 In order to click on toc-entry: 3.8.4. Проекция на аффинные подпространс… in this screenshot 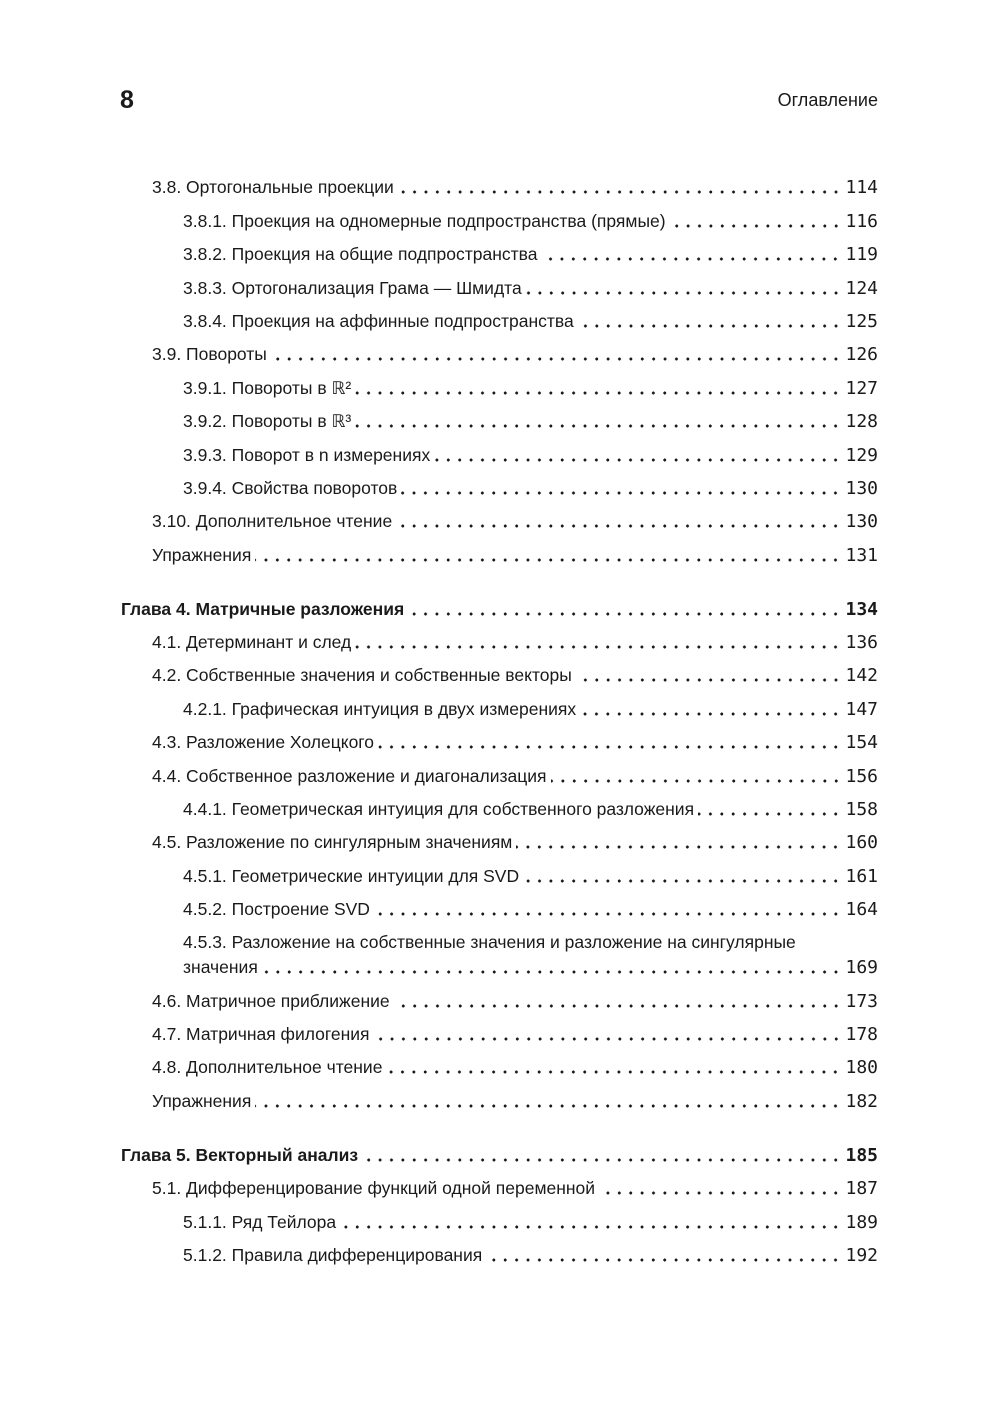, I will do `click(499, 317)`.